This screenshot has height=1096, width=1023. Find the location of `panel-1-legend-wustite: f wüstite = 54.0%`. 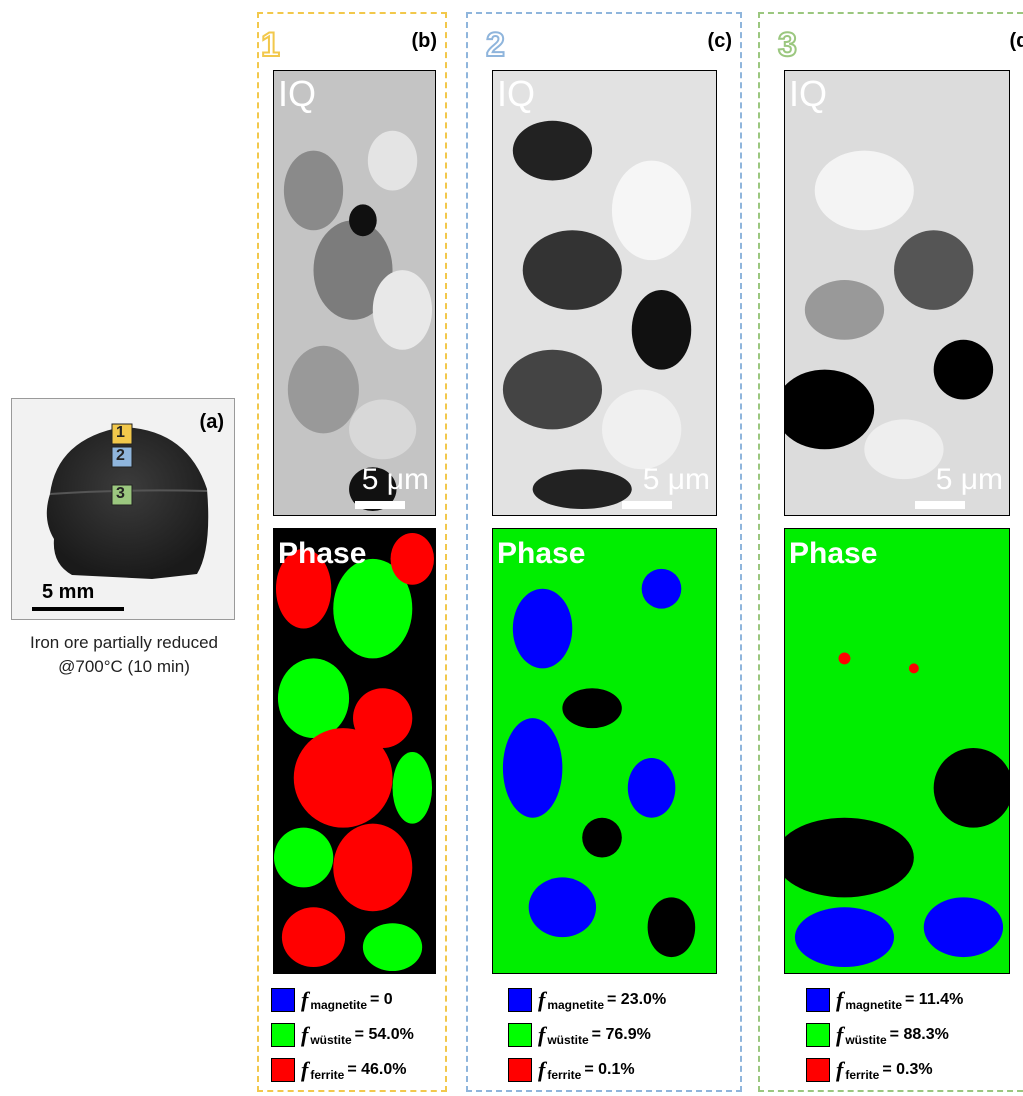

panel-1-legend-wustite: f wüstite = 54.0% is located at coordinates (342, 1035).